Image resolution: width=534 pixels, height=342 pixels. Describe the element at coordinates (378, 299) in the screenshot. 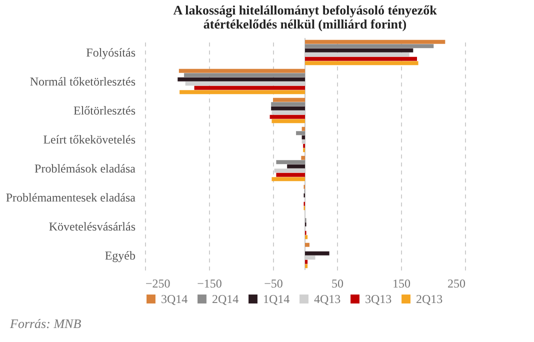

I see `legend-label: 3Q13` at that location.